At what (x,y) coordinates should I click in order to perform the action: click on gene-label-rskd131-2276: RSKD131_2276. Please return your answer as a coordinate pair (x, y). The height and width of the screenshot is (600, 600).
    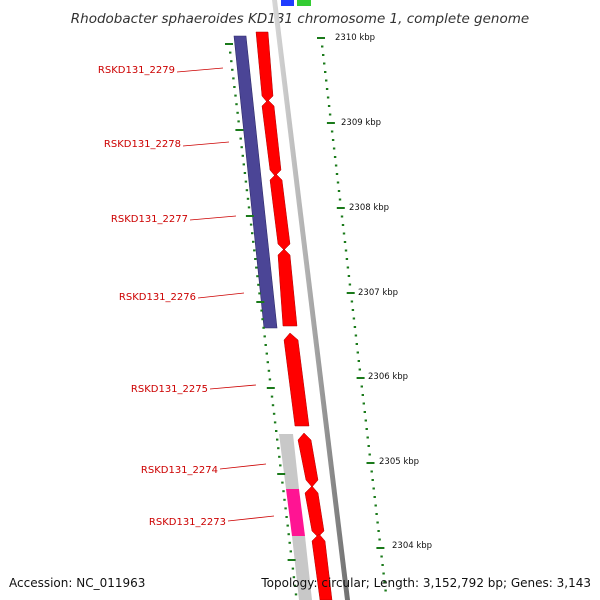
    Looking at the image, I should click on (157, 297).